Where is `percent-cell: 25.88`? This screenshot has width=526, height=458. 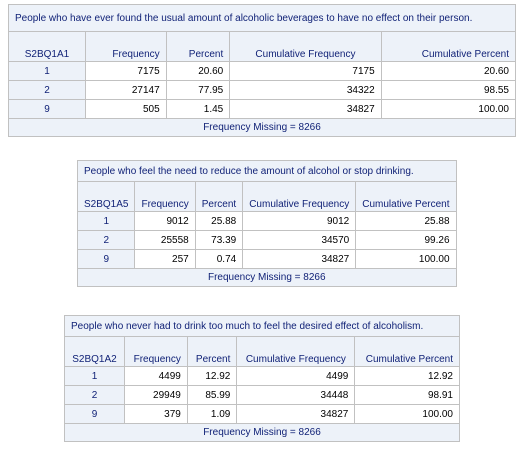
percent-cell: 25.88 is located at coordinates (219, 221).